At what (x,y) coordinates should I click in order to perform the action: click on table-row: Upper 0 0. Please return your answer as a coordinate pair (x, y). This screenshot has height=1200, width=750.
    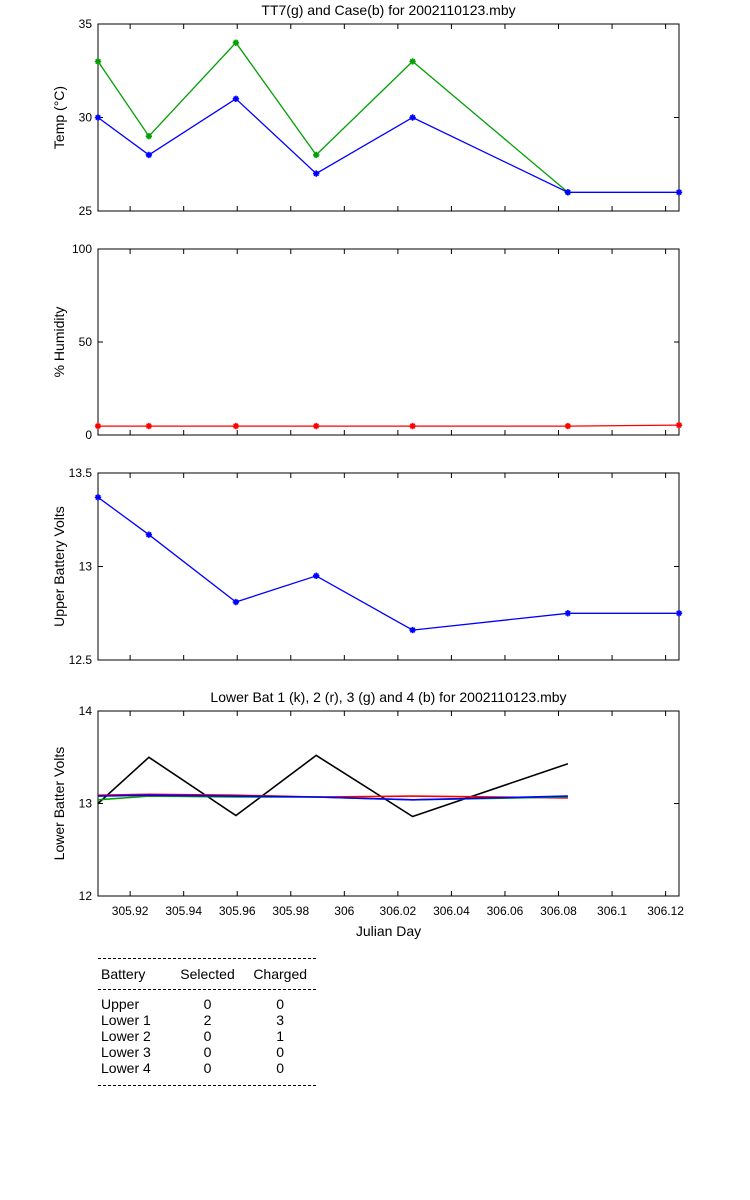
    Looking at the image, I should click on (208, 1004).